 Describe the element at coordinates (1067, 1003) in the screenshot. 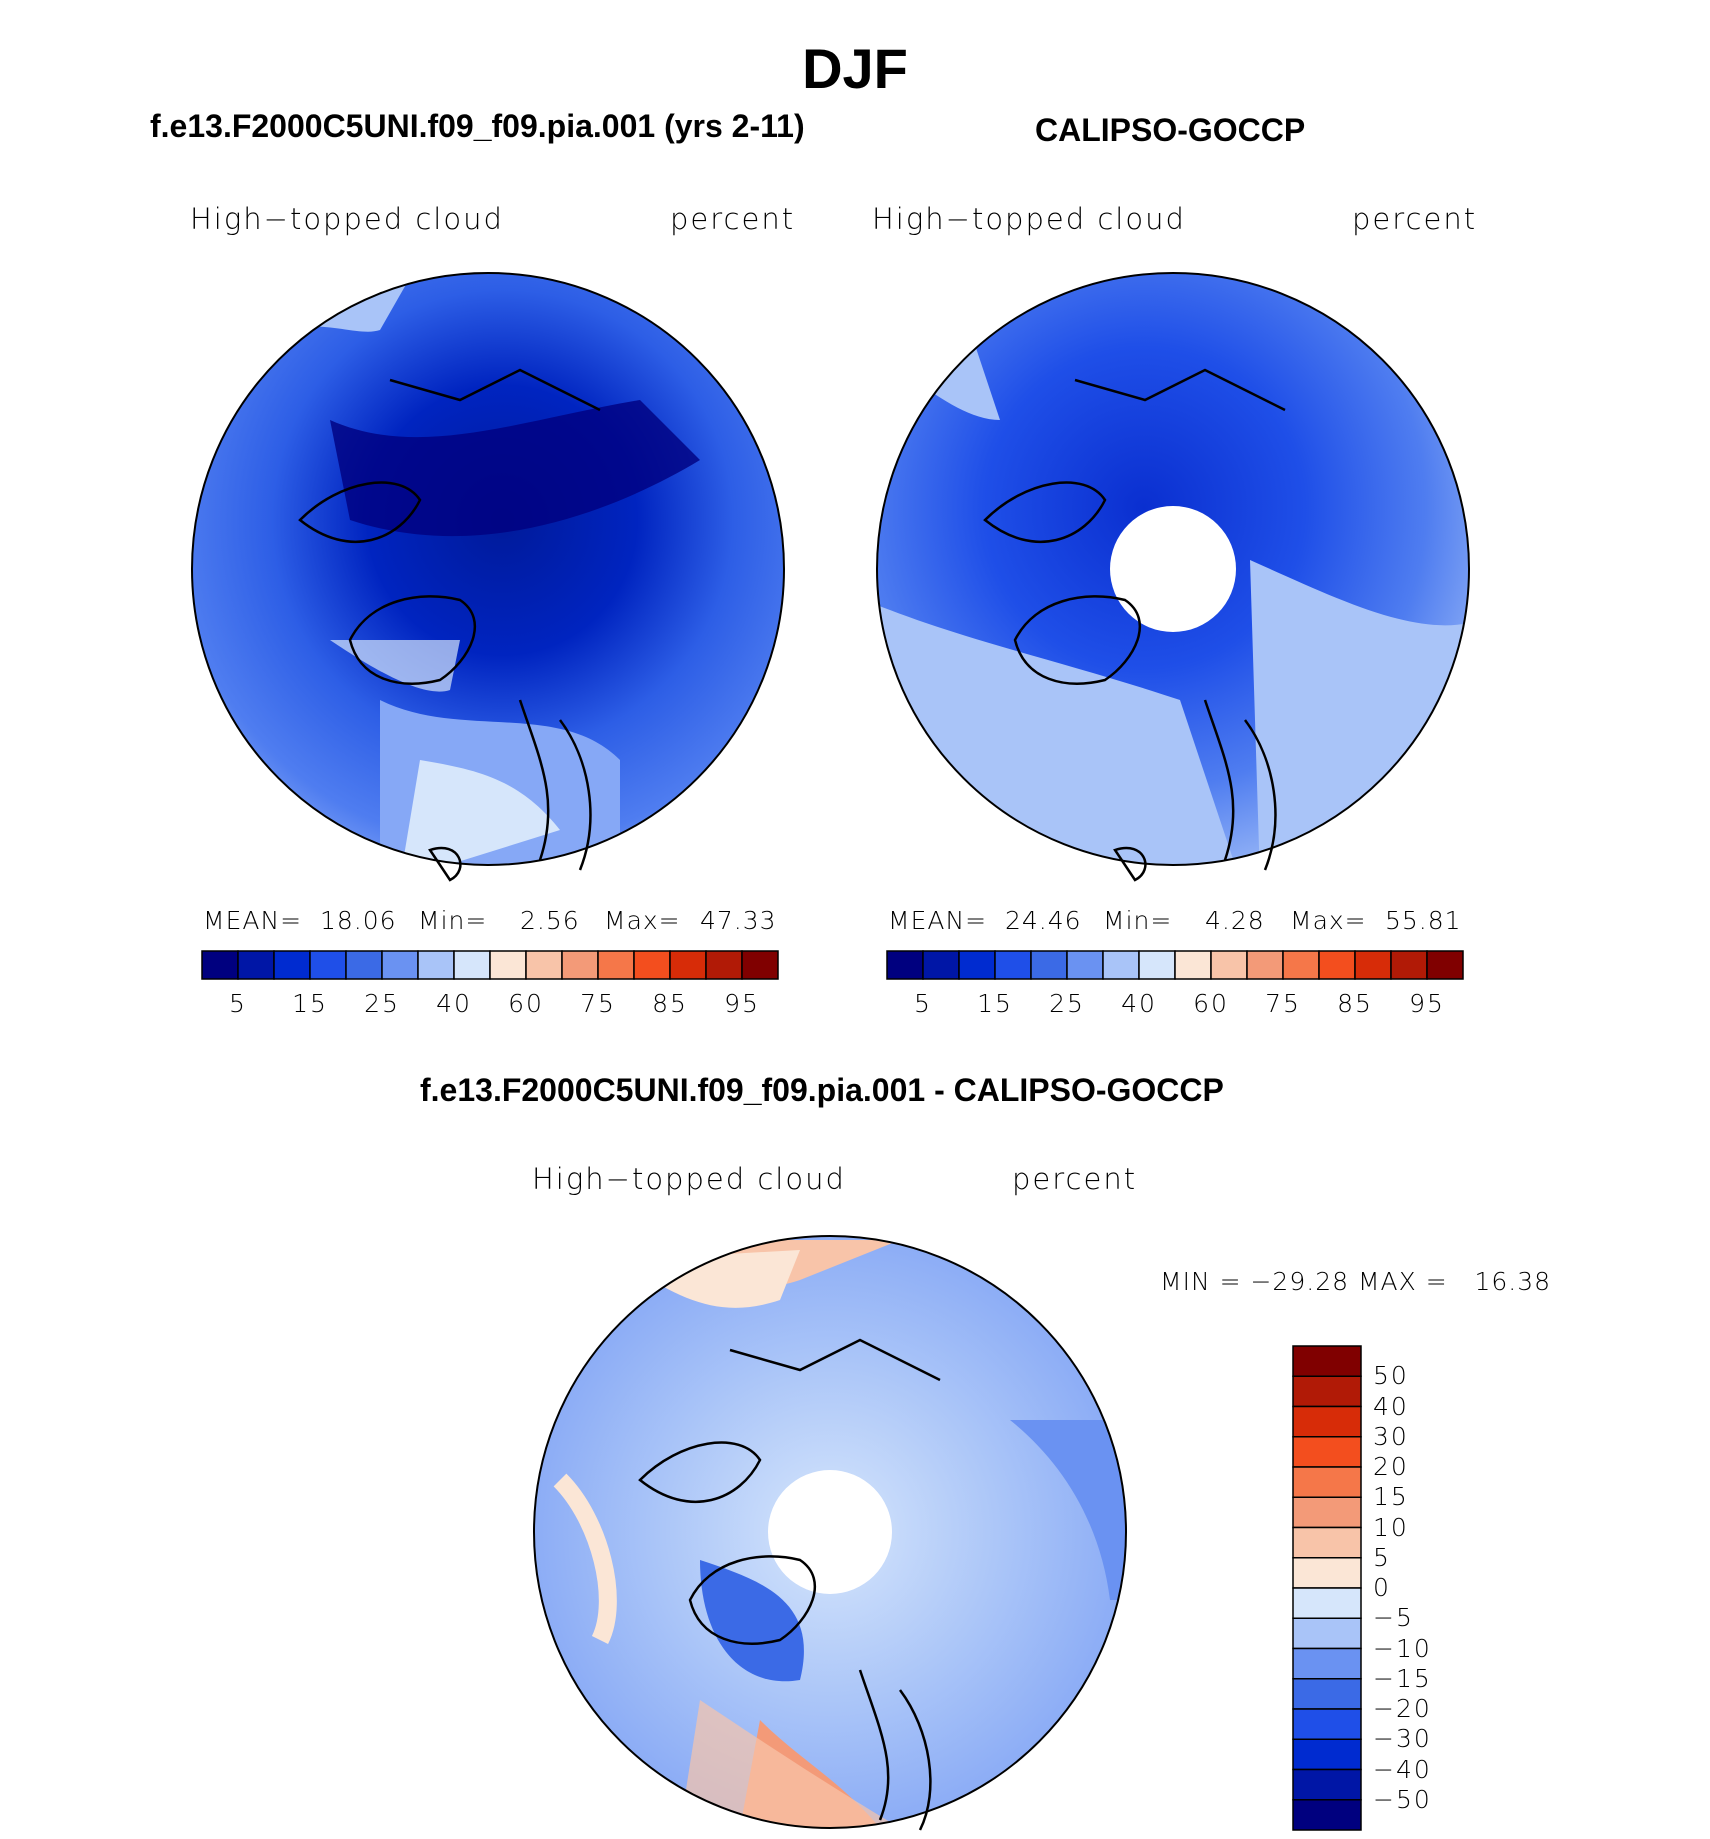

I see `obs-colorbar-tick-label: 25` at that location.